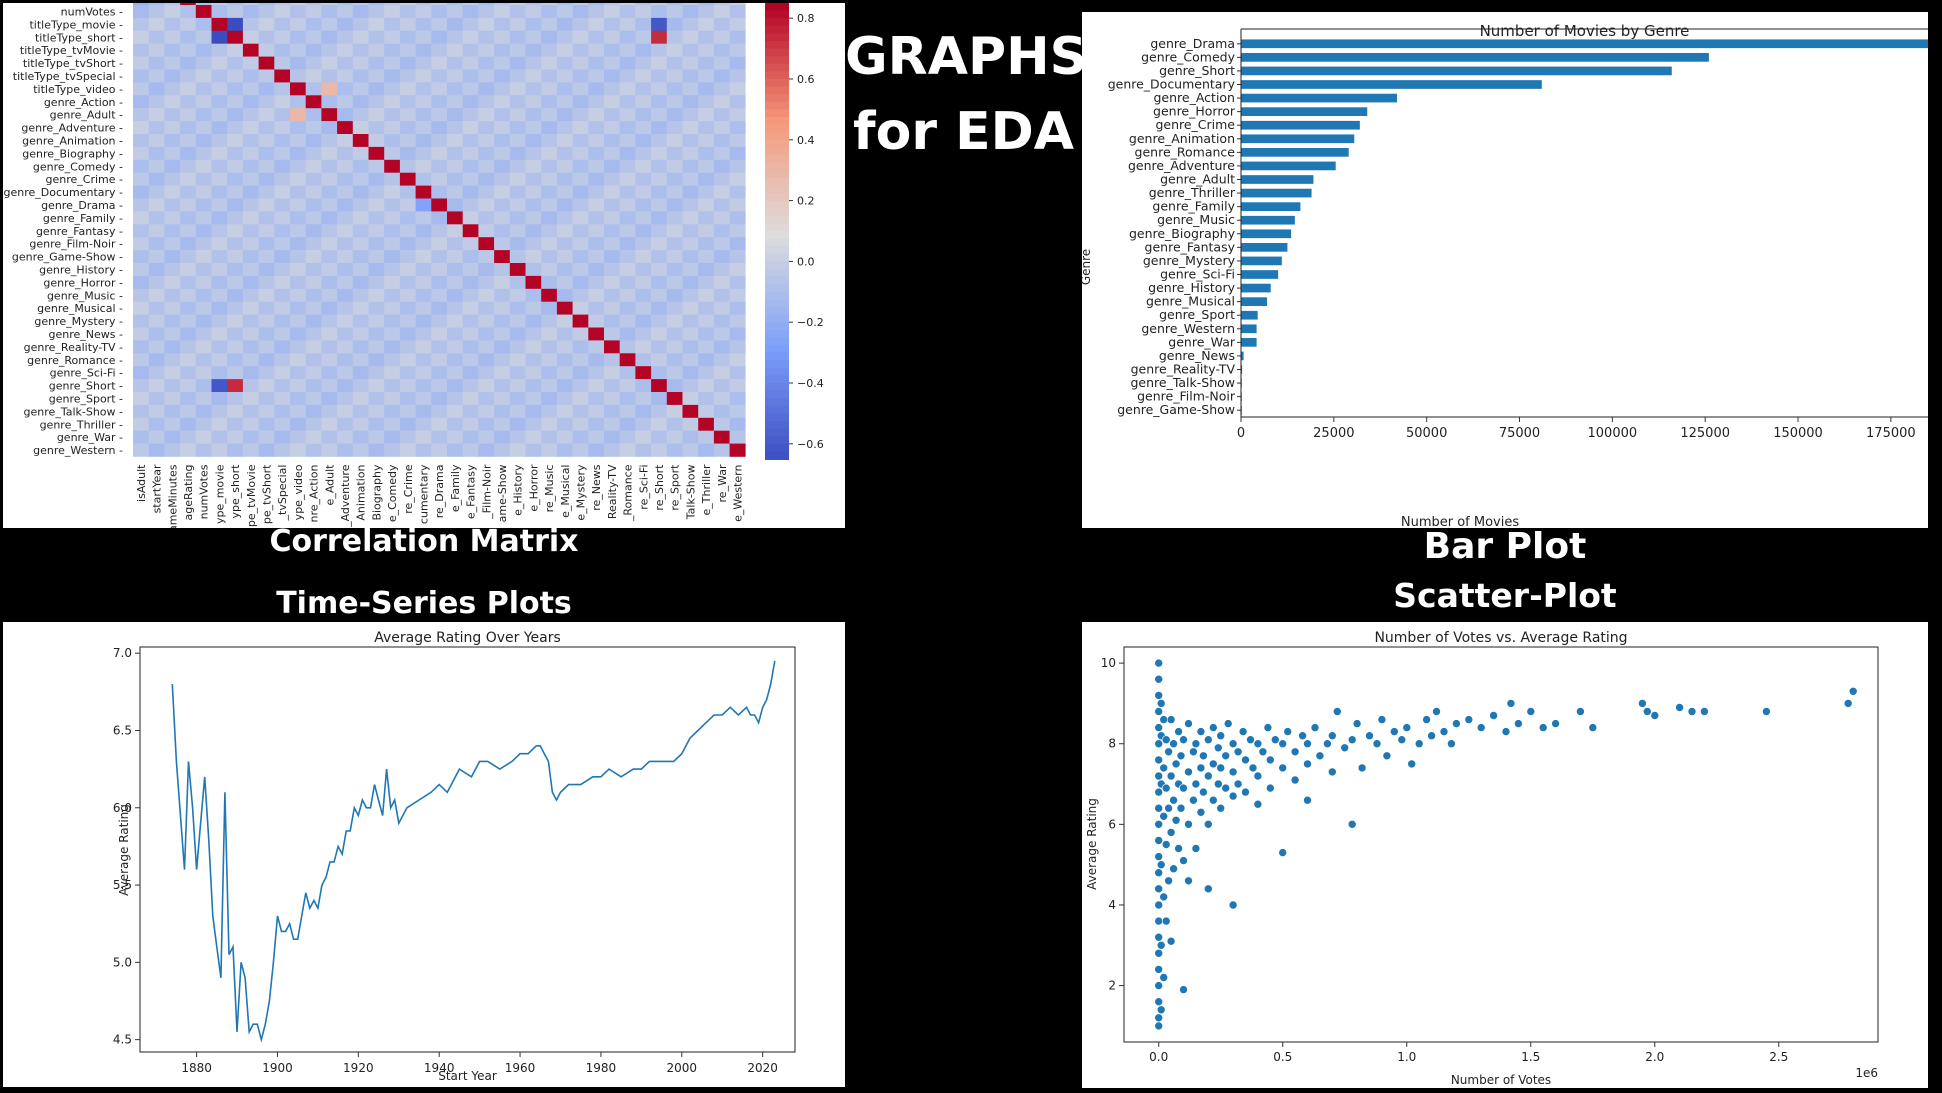 Image resolution: width=1942 pixels, height=1093 pixels. I want to click on bar, so click(1475, 57).